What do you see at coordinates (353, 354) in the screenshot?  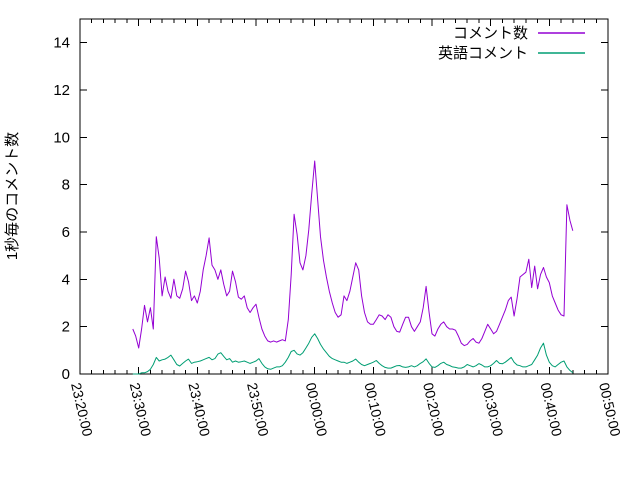 I see `series-line` at bounding box center [353, 354].